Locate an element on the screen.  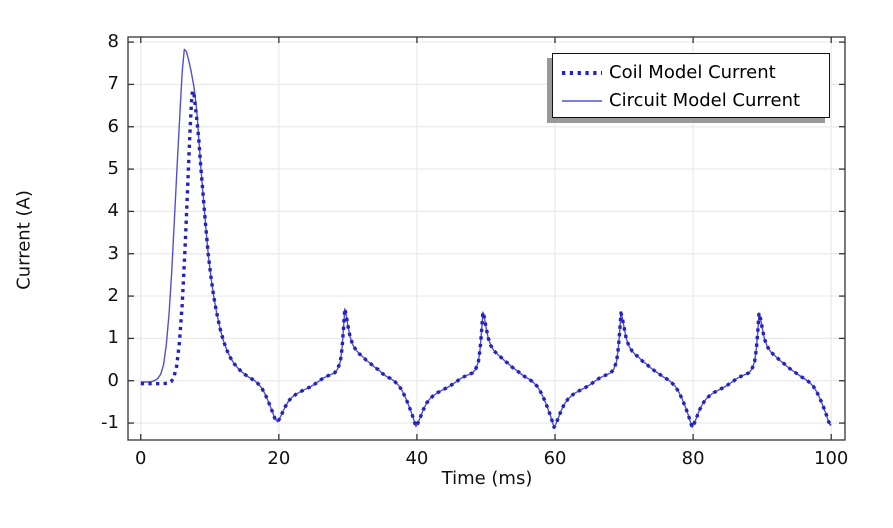
y-axis-title: Current (A) is located at coordinates (24, 240).